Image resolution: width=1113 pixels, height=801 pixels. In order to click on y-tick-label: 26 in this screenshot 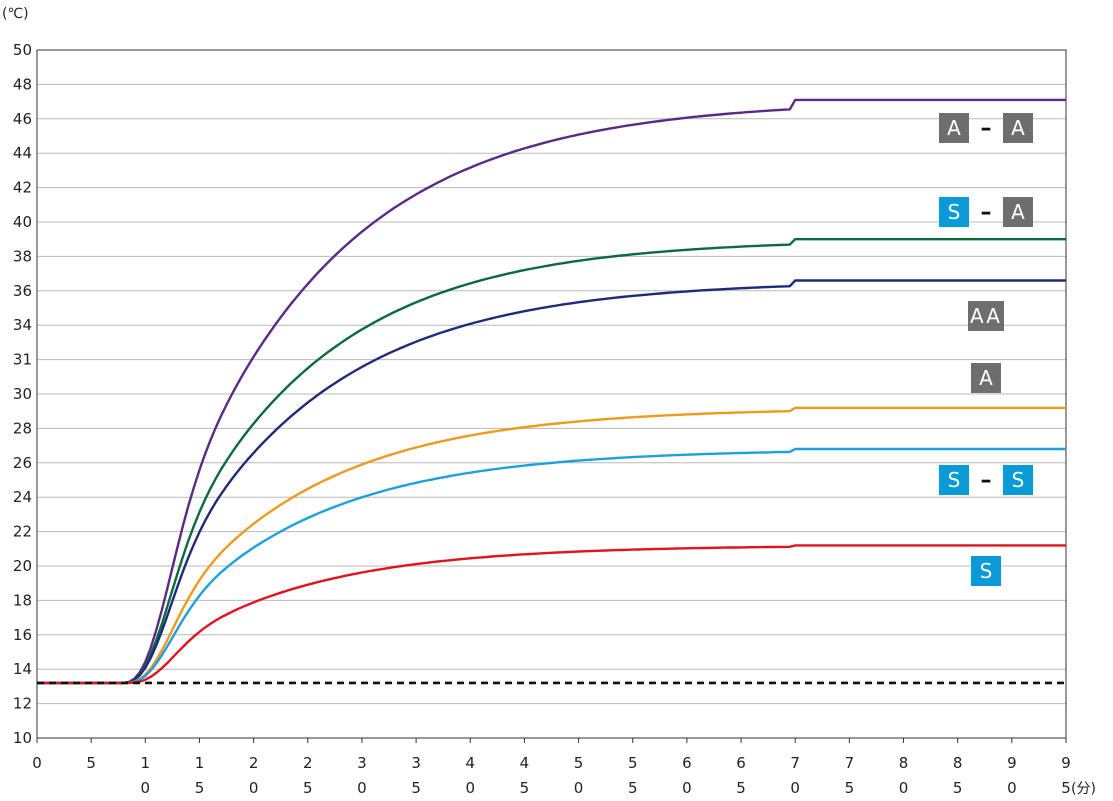, I will do `click(22, 463)`.